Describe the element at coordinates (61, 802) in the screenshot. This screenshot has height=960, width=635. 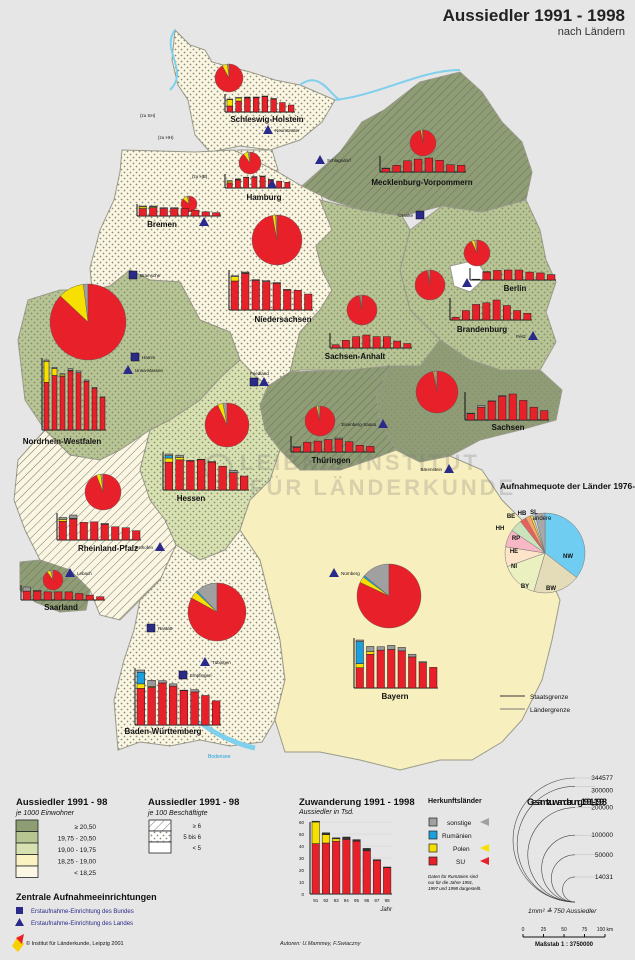
I see `density-legend-title: Aussiedler 1991 - 98` at that location.